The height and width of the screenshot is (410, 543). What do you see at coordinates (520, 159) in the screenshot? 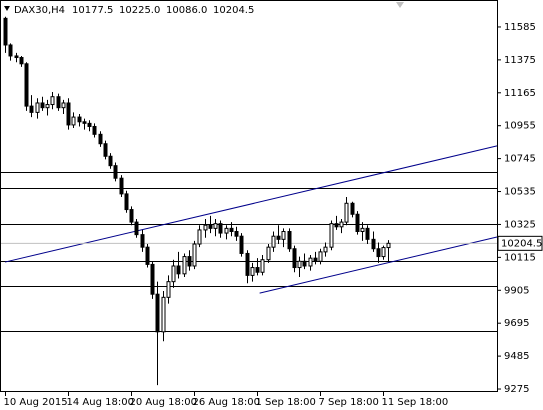
I see `y-tick-label: 10745` at bounding box center [520, 159].